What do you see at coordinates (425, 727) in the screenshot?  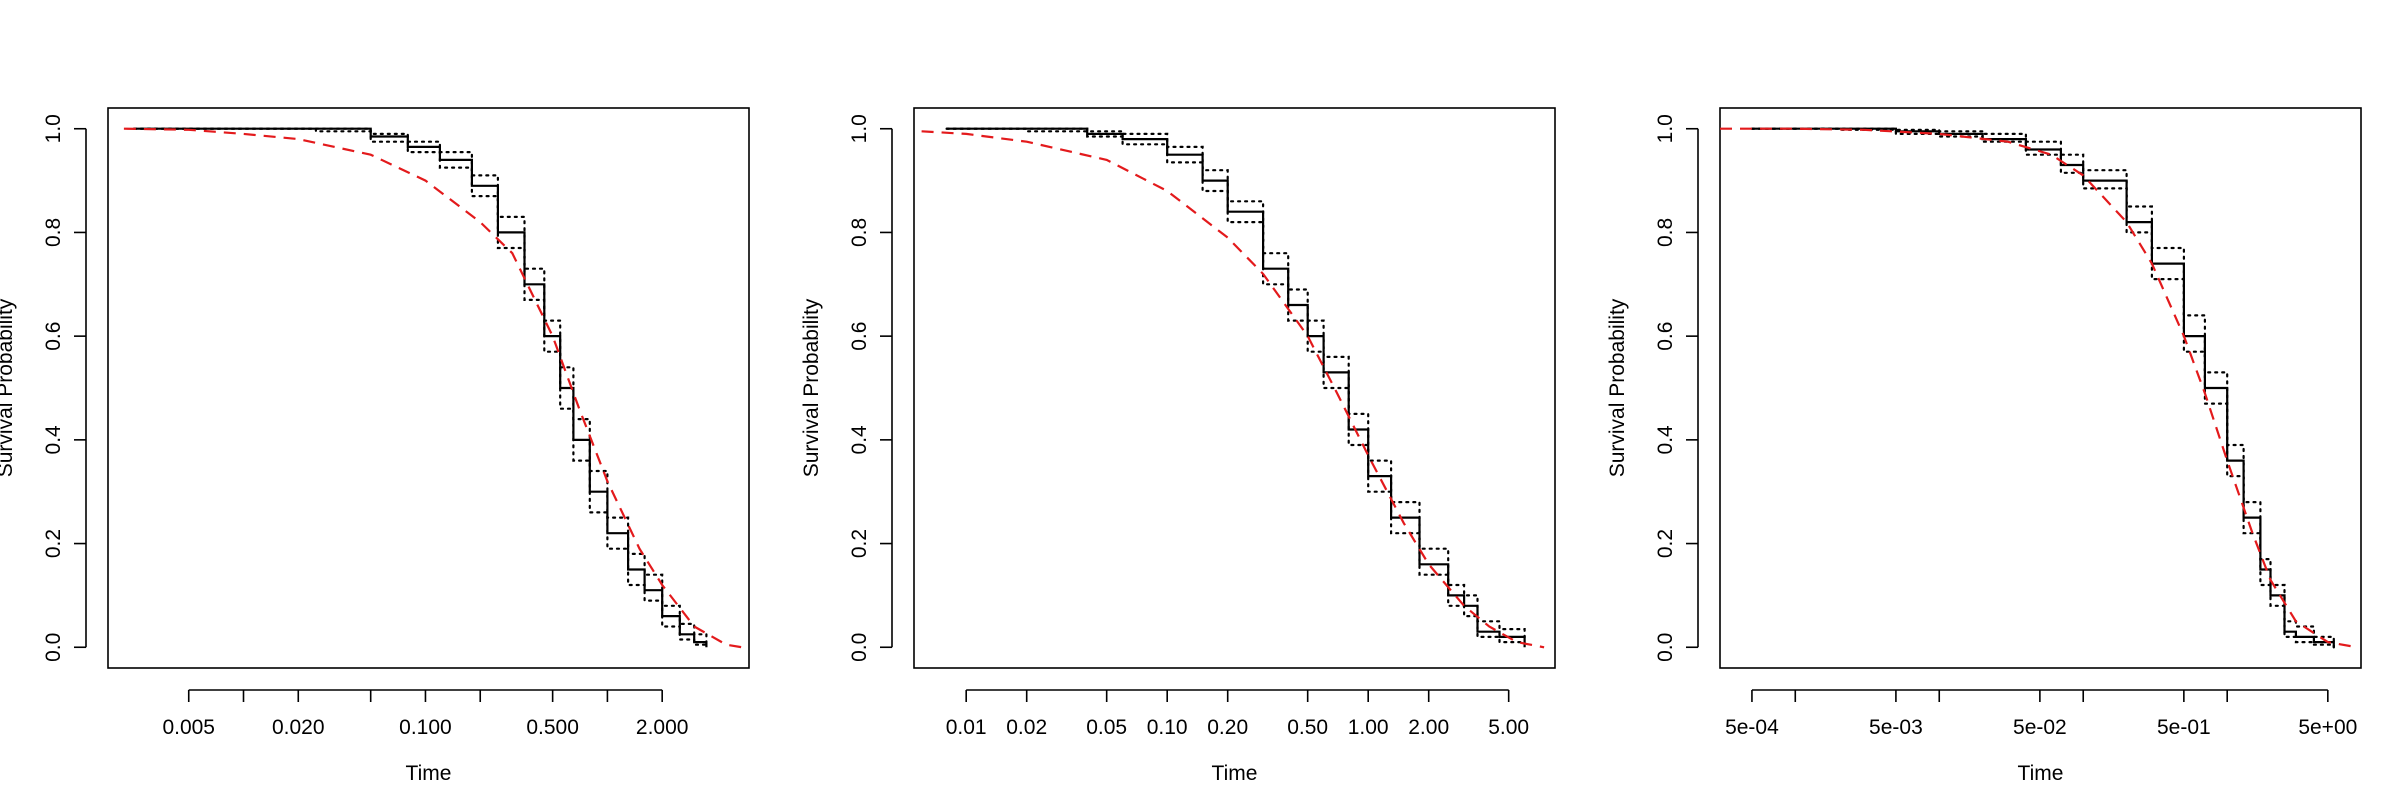 I see `x-tick-label: 0.100` at bounding box center [425, 727].